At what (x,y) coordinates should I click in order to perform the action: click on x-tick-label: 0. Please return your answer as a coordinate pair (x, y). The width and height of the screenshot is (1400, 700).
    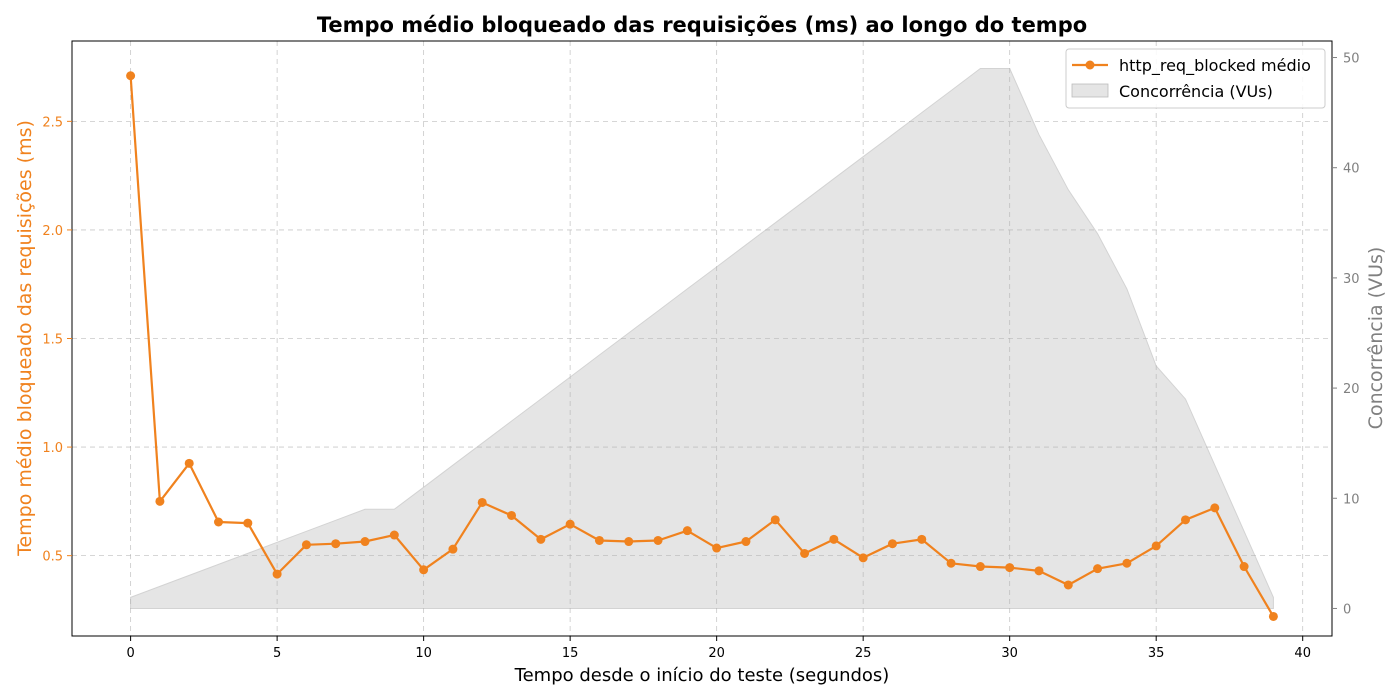
    Looking at the image, I should click on (130, 653).